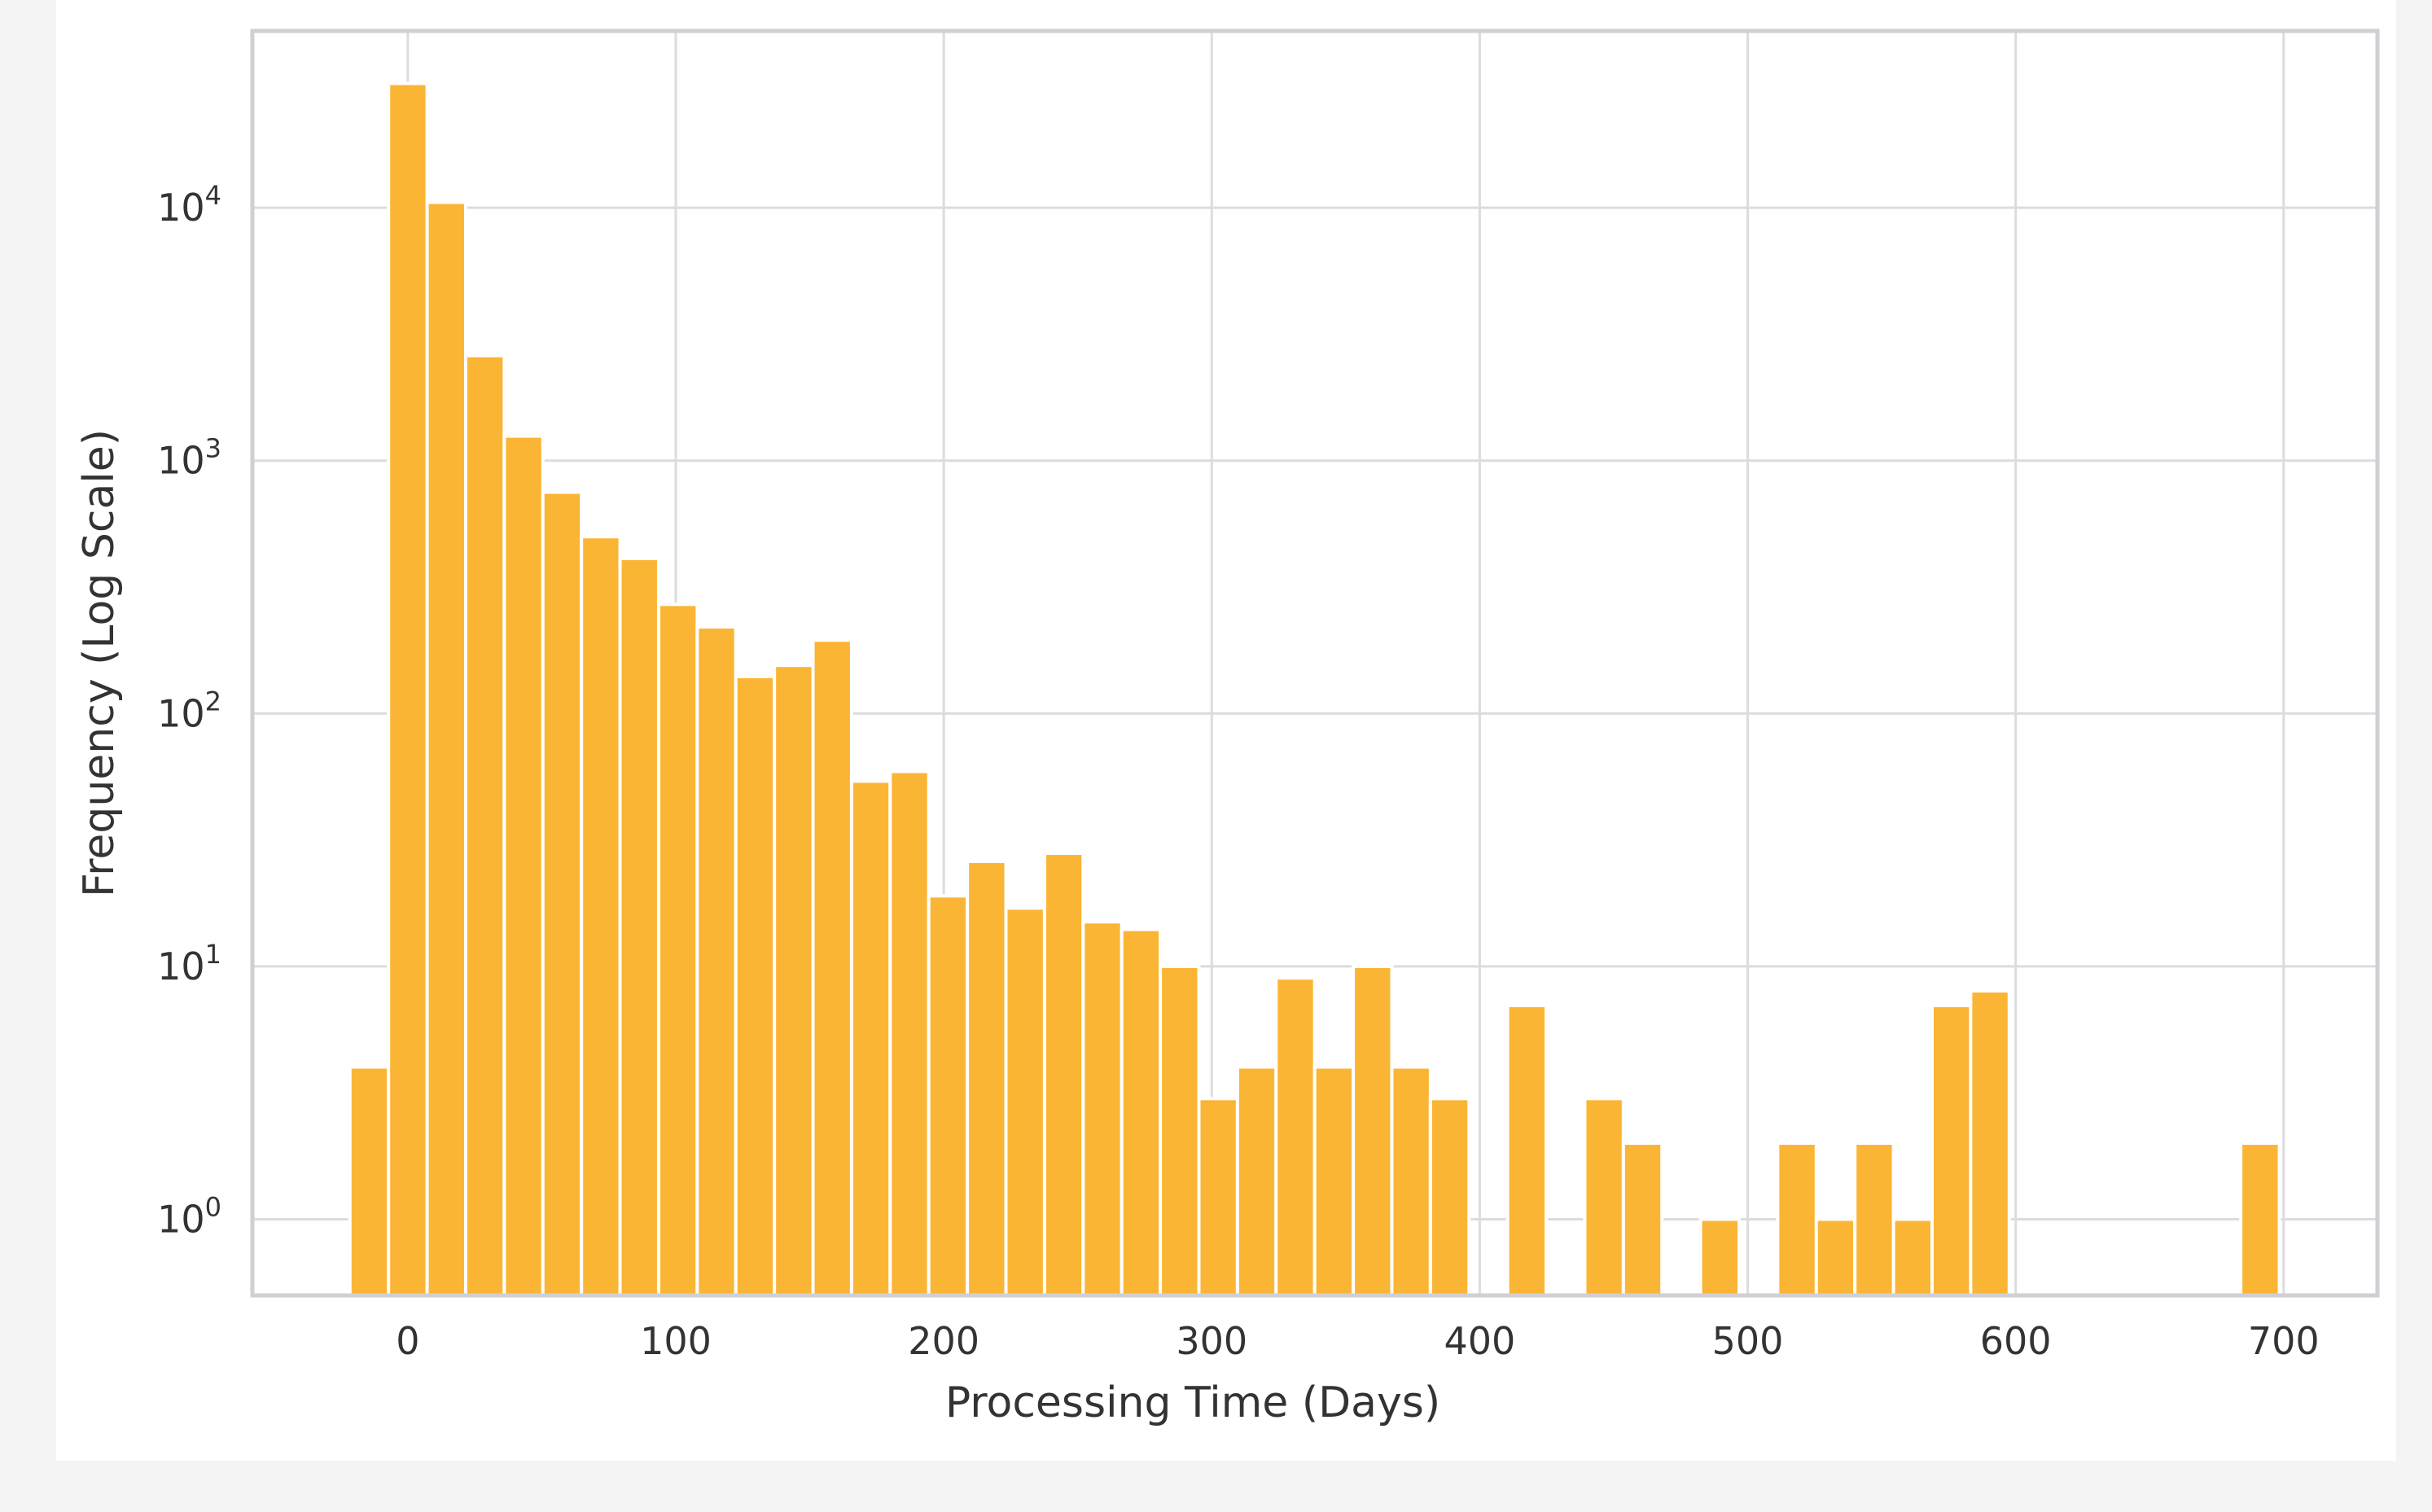 The height and width of the screenshot is (1512, 2432). Describe the element at coordinates (2284, 1341) in the screenshot. I see `x-tick-label: 700` at that location.